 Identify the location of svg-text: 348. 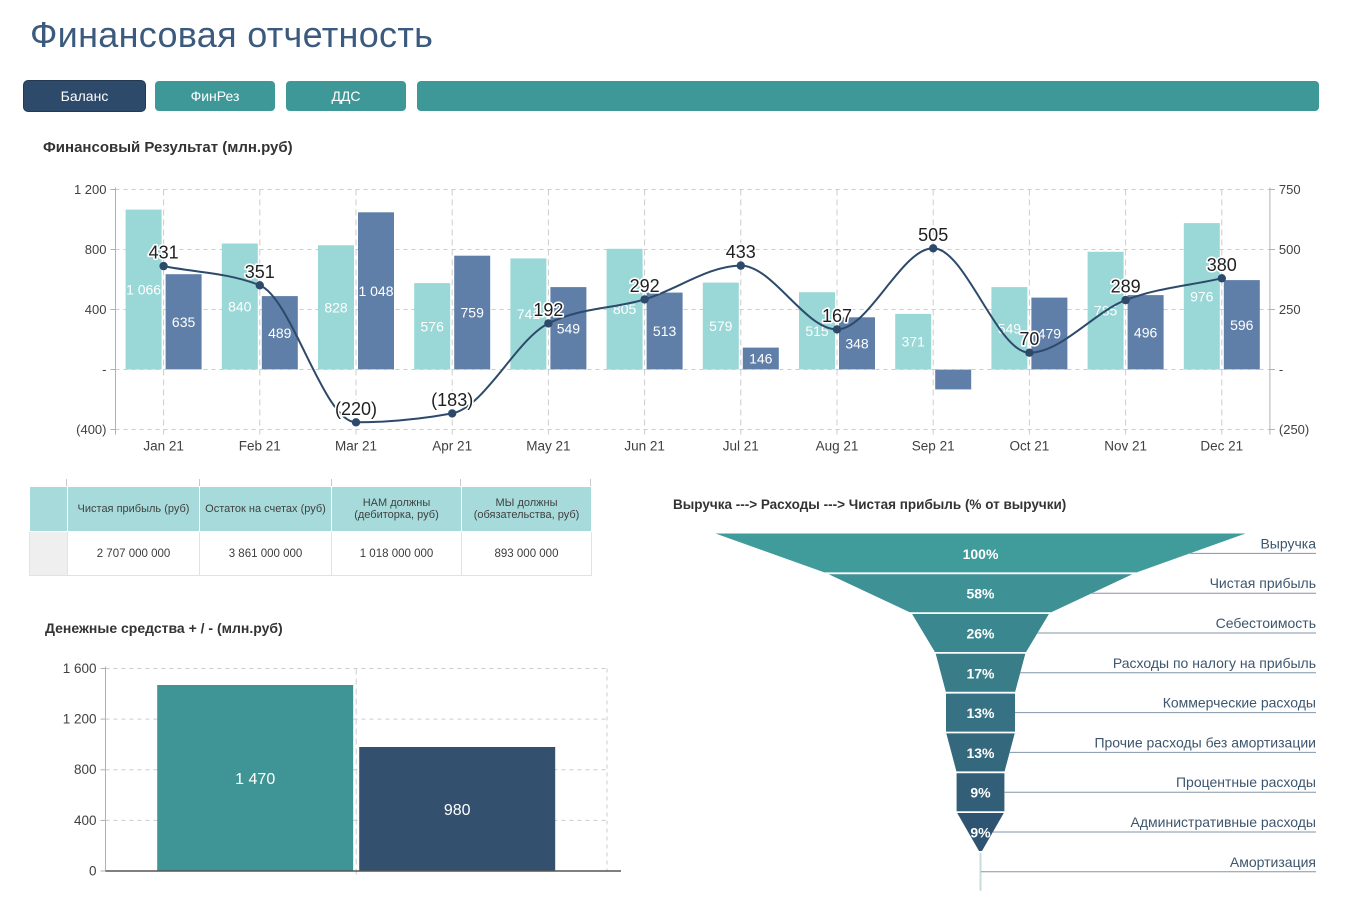
(857, 343).